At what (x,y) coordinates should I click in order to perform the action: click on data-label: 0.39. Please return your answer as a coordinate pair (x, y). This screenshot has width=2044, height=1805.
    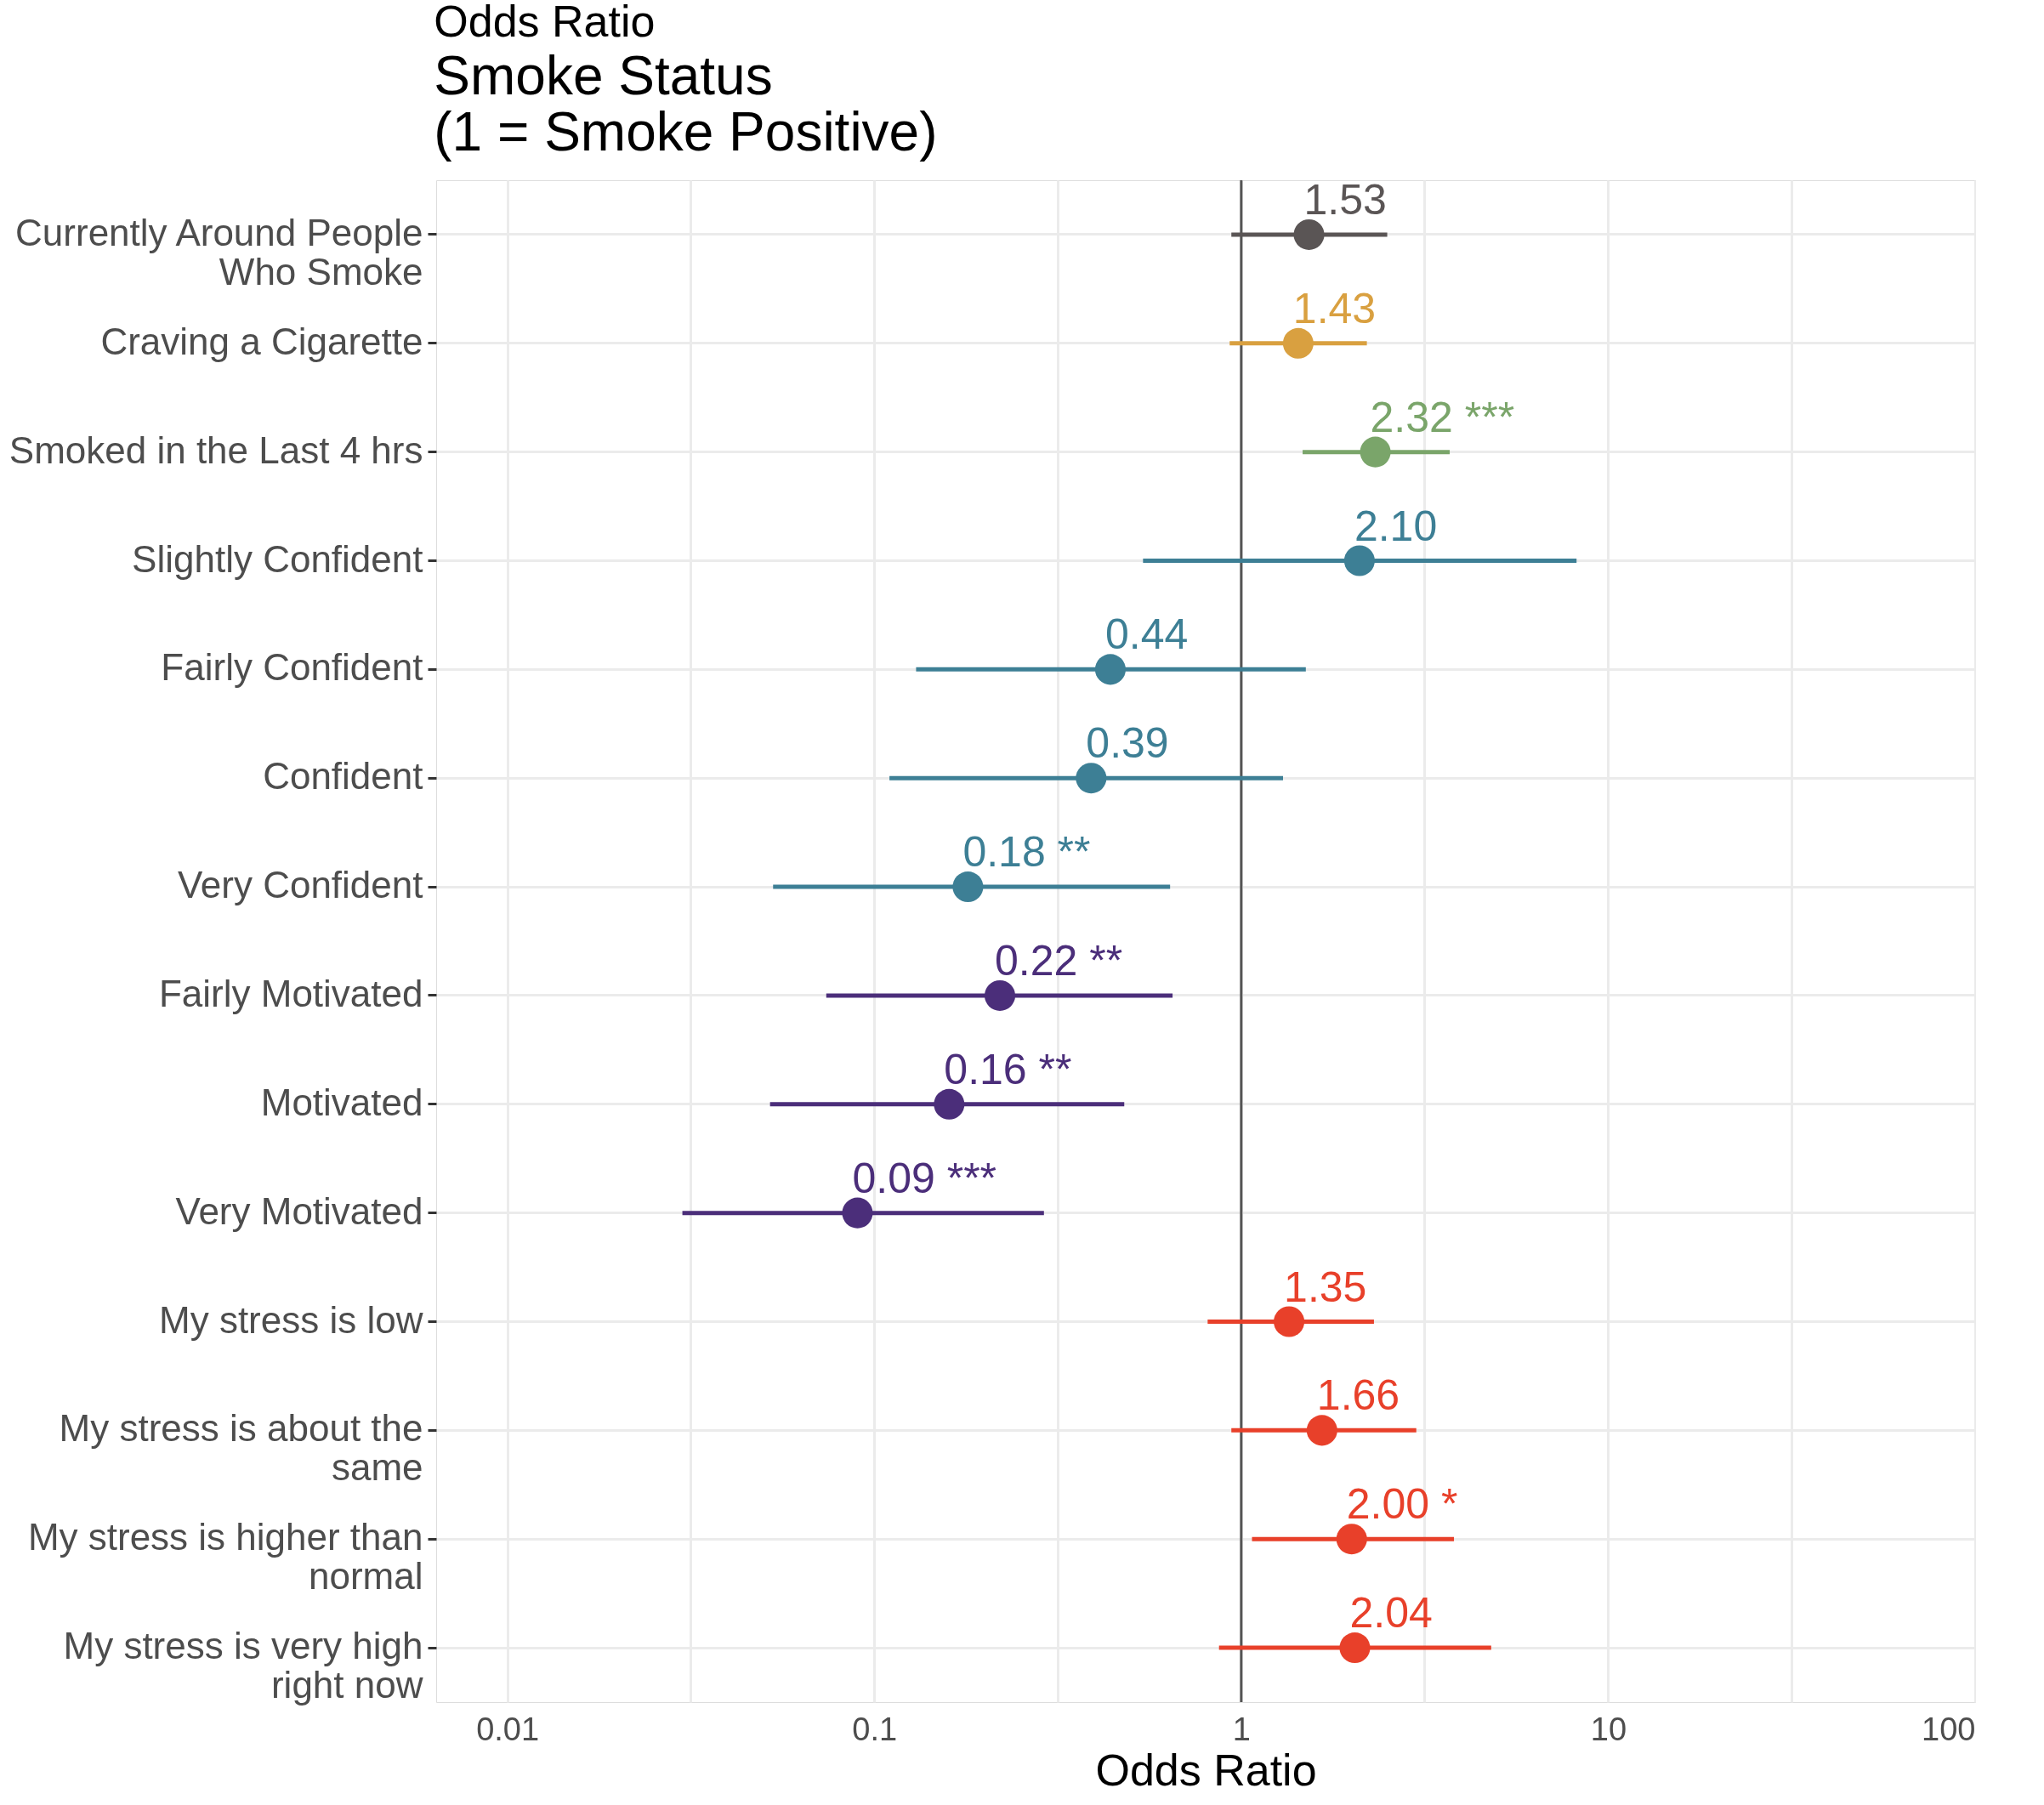
    Looking at the image, I should click on (1128, 743).